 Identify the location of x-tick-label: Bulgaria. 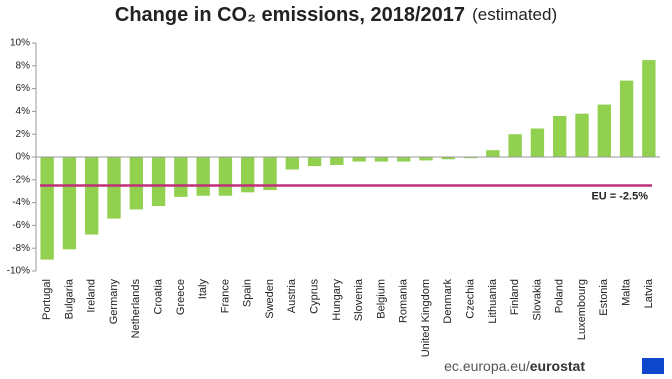
(69, 298).